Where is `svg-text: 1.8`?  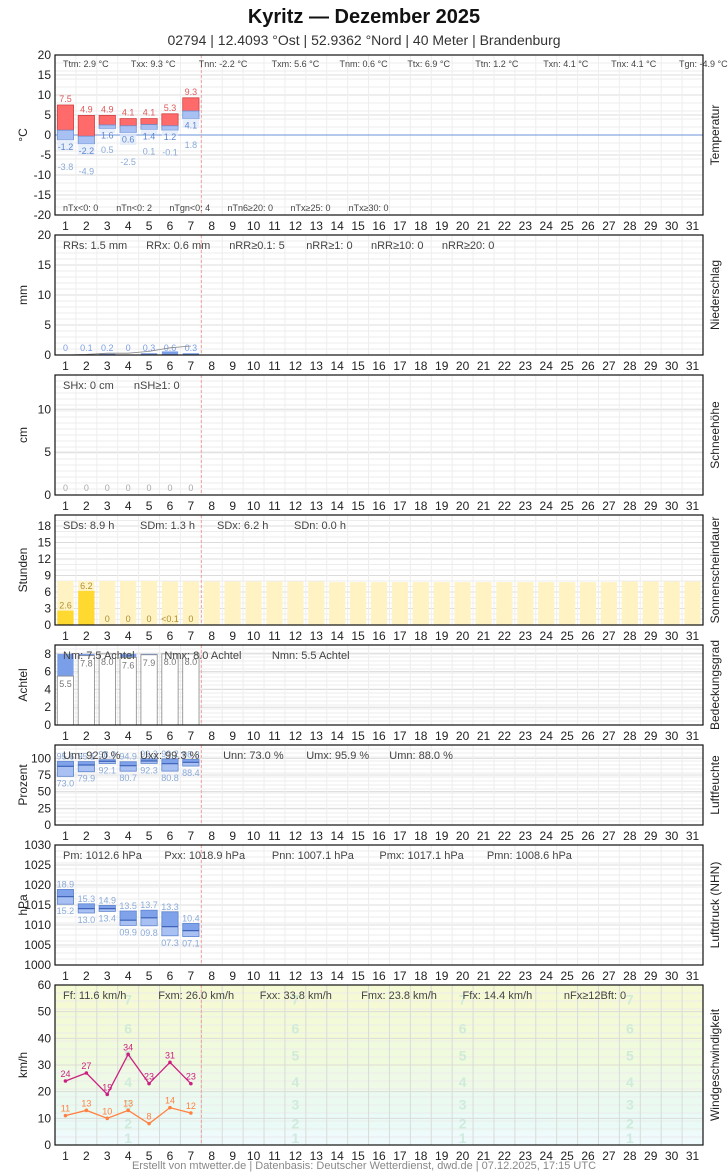 svg-text: 1.8 is located at coordinates (191, 145).